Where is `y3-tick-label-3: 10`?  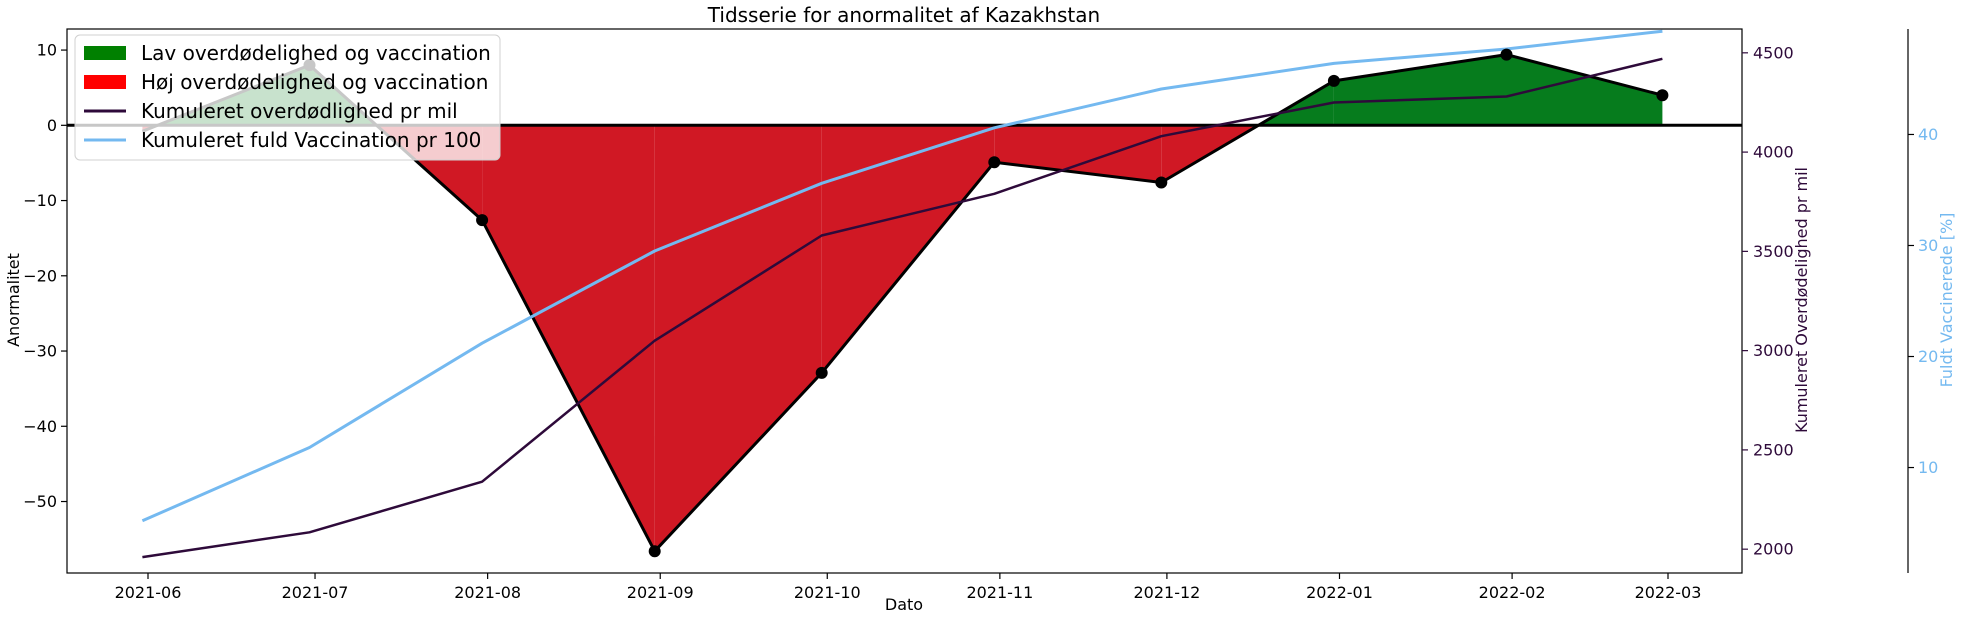
y3-tick-label-3: 10 is located at coordinates (1928, 467).